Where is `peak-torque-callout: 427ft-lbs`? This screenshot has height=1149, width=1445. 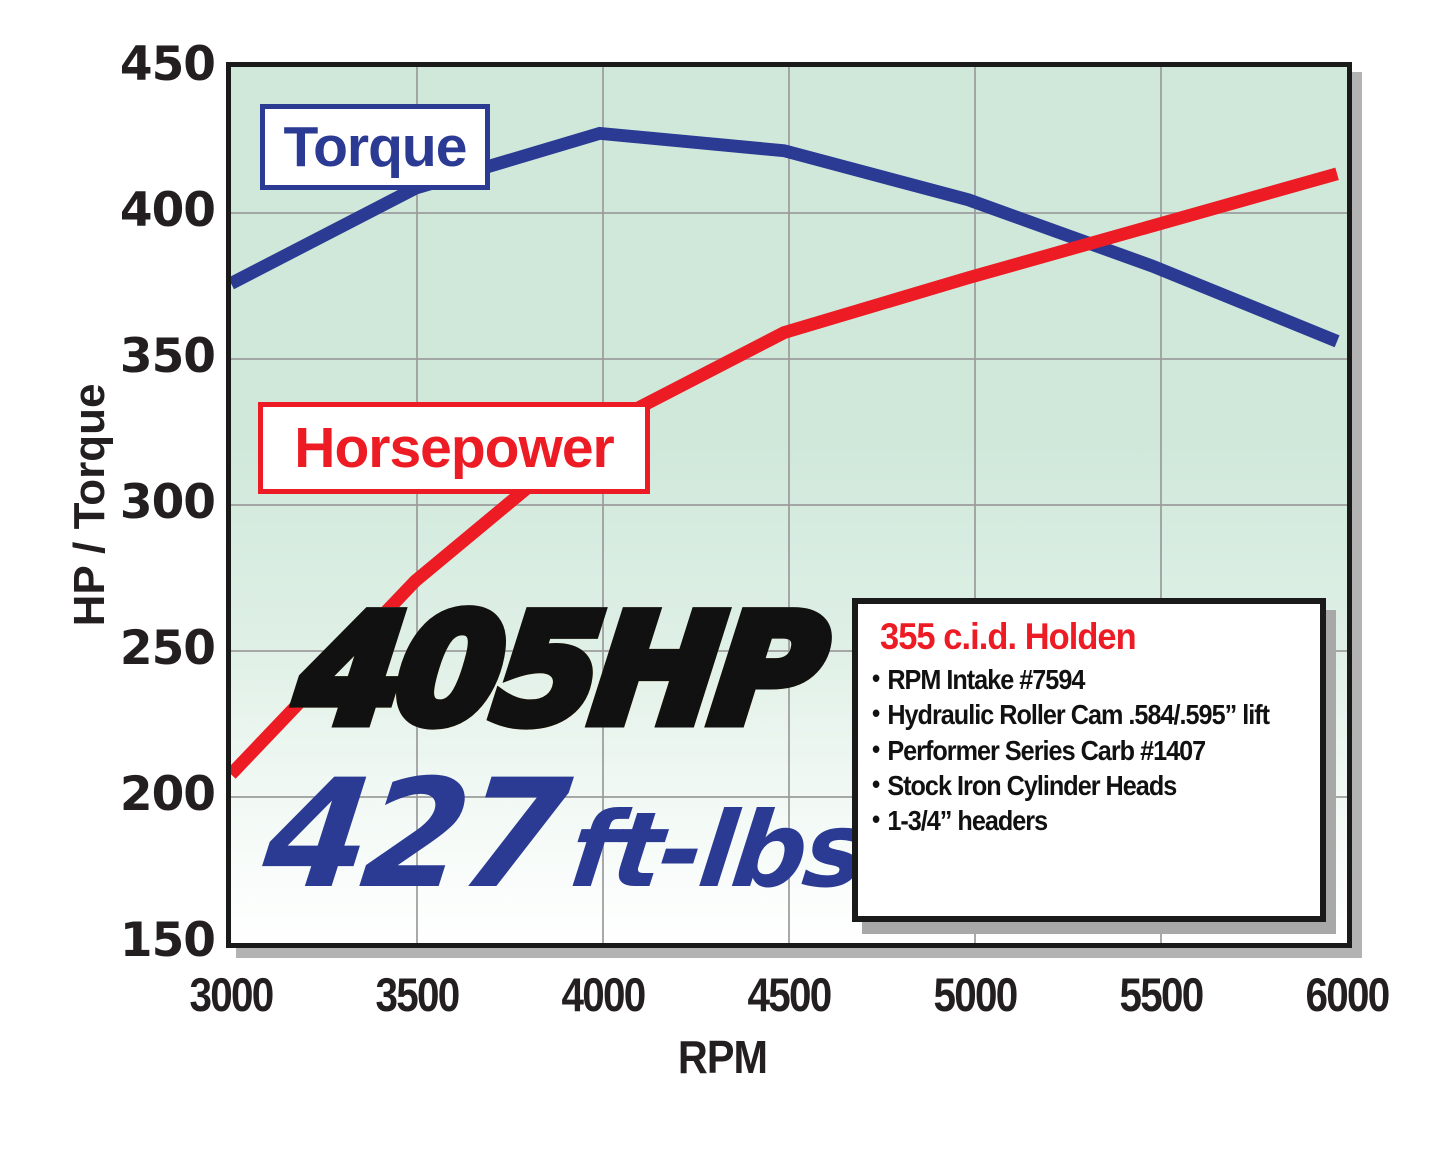 peak-torque-callout: 427ft-lbs is located at coordinates (565, 835).